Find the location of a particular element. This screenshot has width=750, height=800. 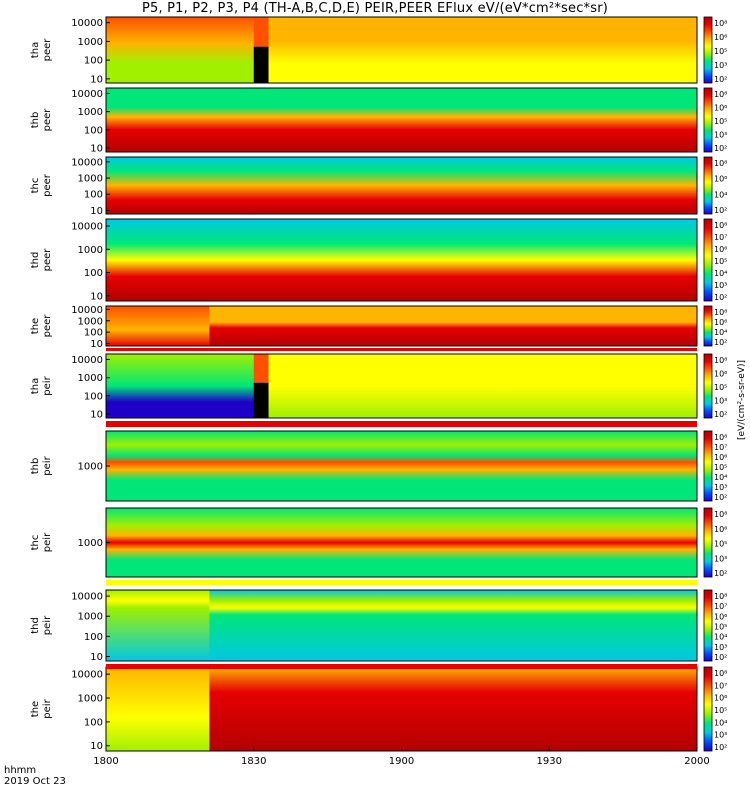

colorbar-scale-thb-peer is located at coordinates (708, 120).